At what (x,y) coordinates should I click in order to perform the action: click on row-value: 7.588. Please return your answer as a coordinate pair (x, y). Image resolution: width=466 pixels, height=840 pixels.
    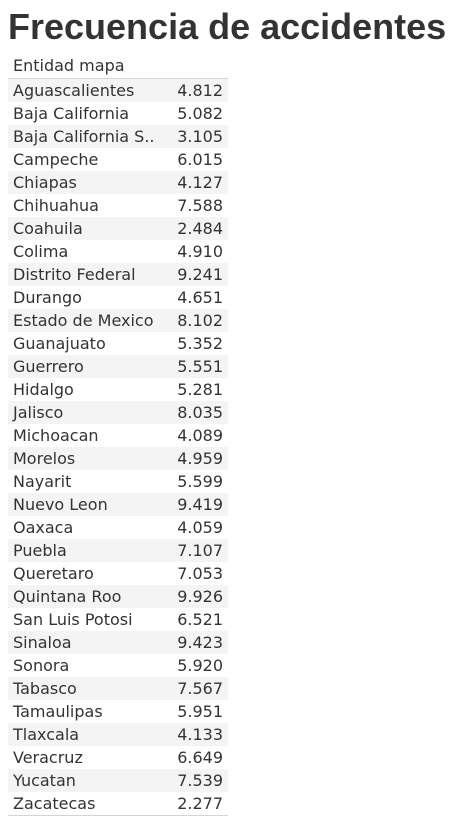
    Looking at the image, I should click on (200, 205).